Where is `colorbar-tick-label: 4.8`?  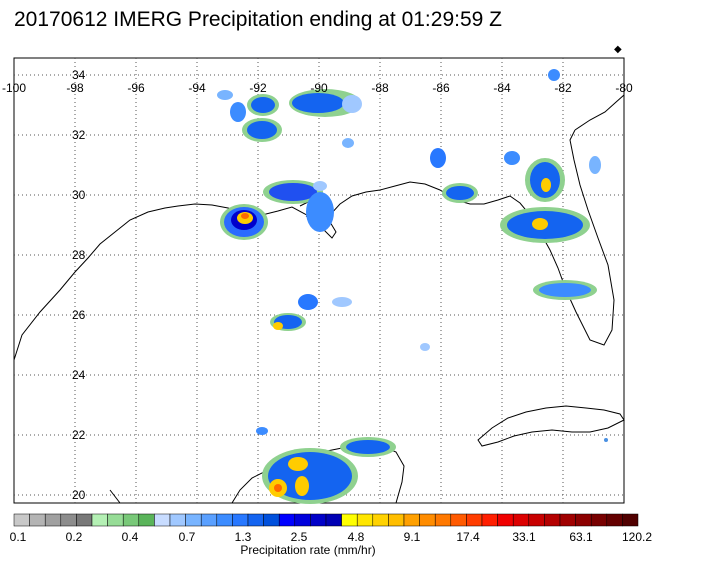 colorbar-tick-label: 4.8 is located at coordinates (356, 537).